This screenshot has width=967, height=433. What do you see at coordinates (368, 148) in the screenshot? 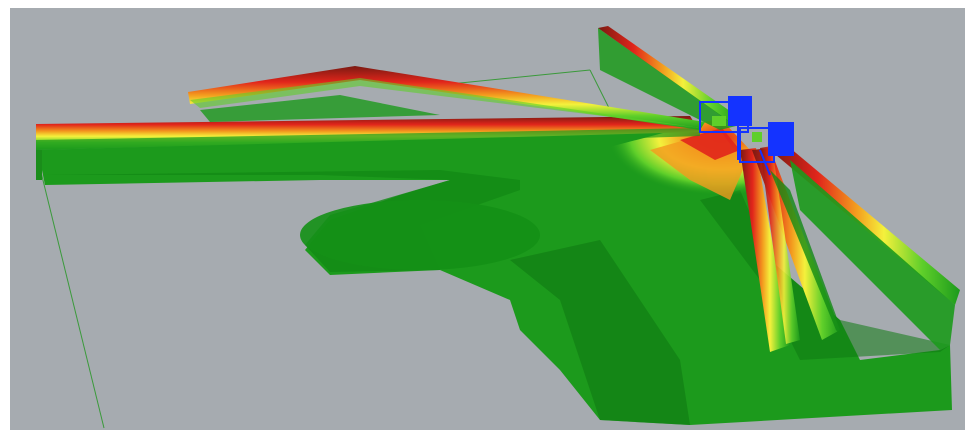
I see `beam-left-long` at bounding box center [368, 148].